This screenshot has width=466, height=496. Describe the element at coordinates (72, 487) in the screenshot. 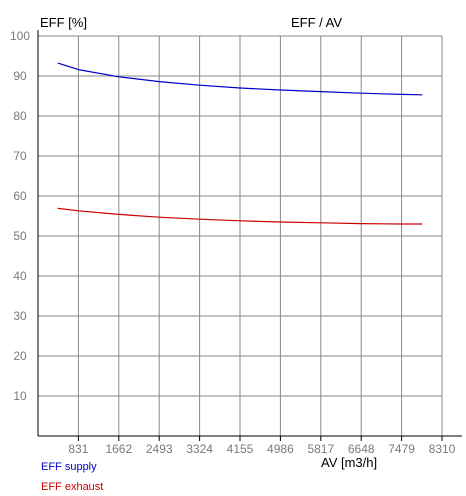

I see `legend-entry-exhaust: EFF exhaust` at that location.